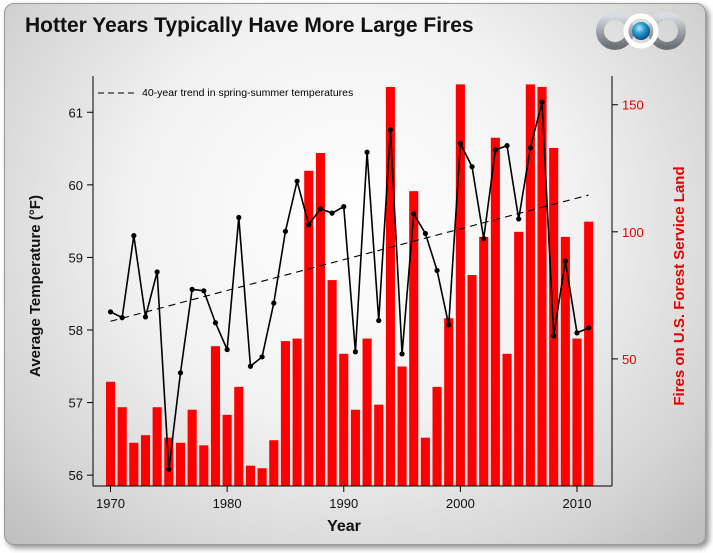  Describe the element at coordinates (565, 361) in the screenshot. I see `fire-bar-2009` at that location.